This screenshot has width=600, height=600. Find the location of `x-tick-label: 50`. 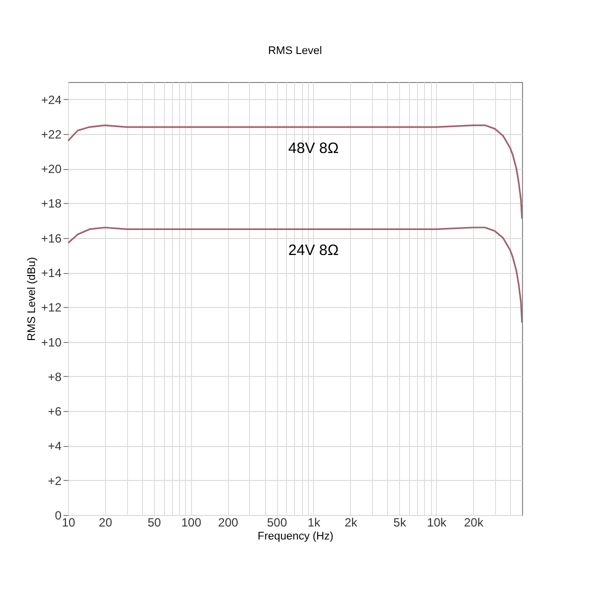

x-tick-label: 50 is located at coordinates (155, 523).